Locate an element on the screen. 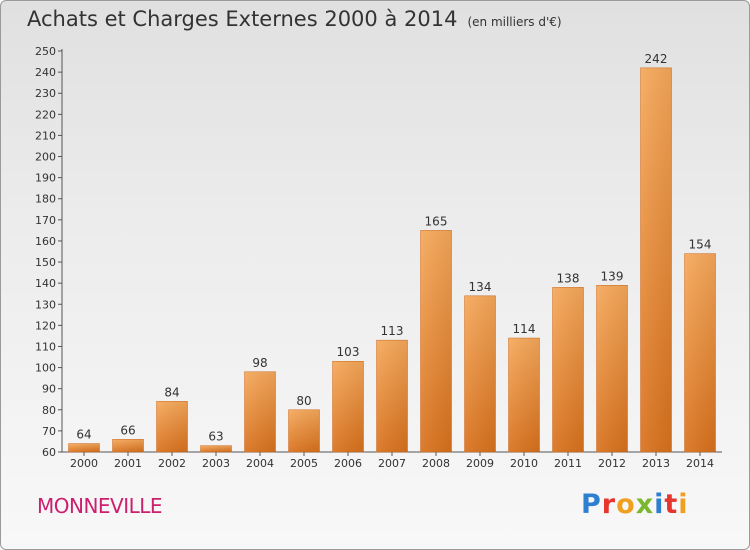 This screenshot has height=550, width=750. chart-title-text: Achats et Charges Externes 2000 à 2014 is located at coordinates (242, 19).